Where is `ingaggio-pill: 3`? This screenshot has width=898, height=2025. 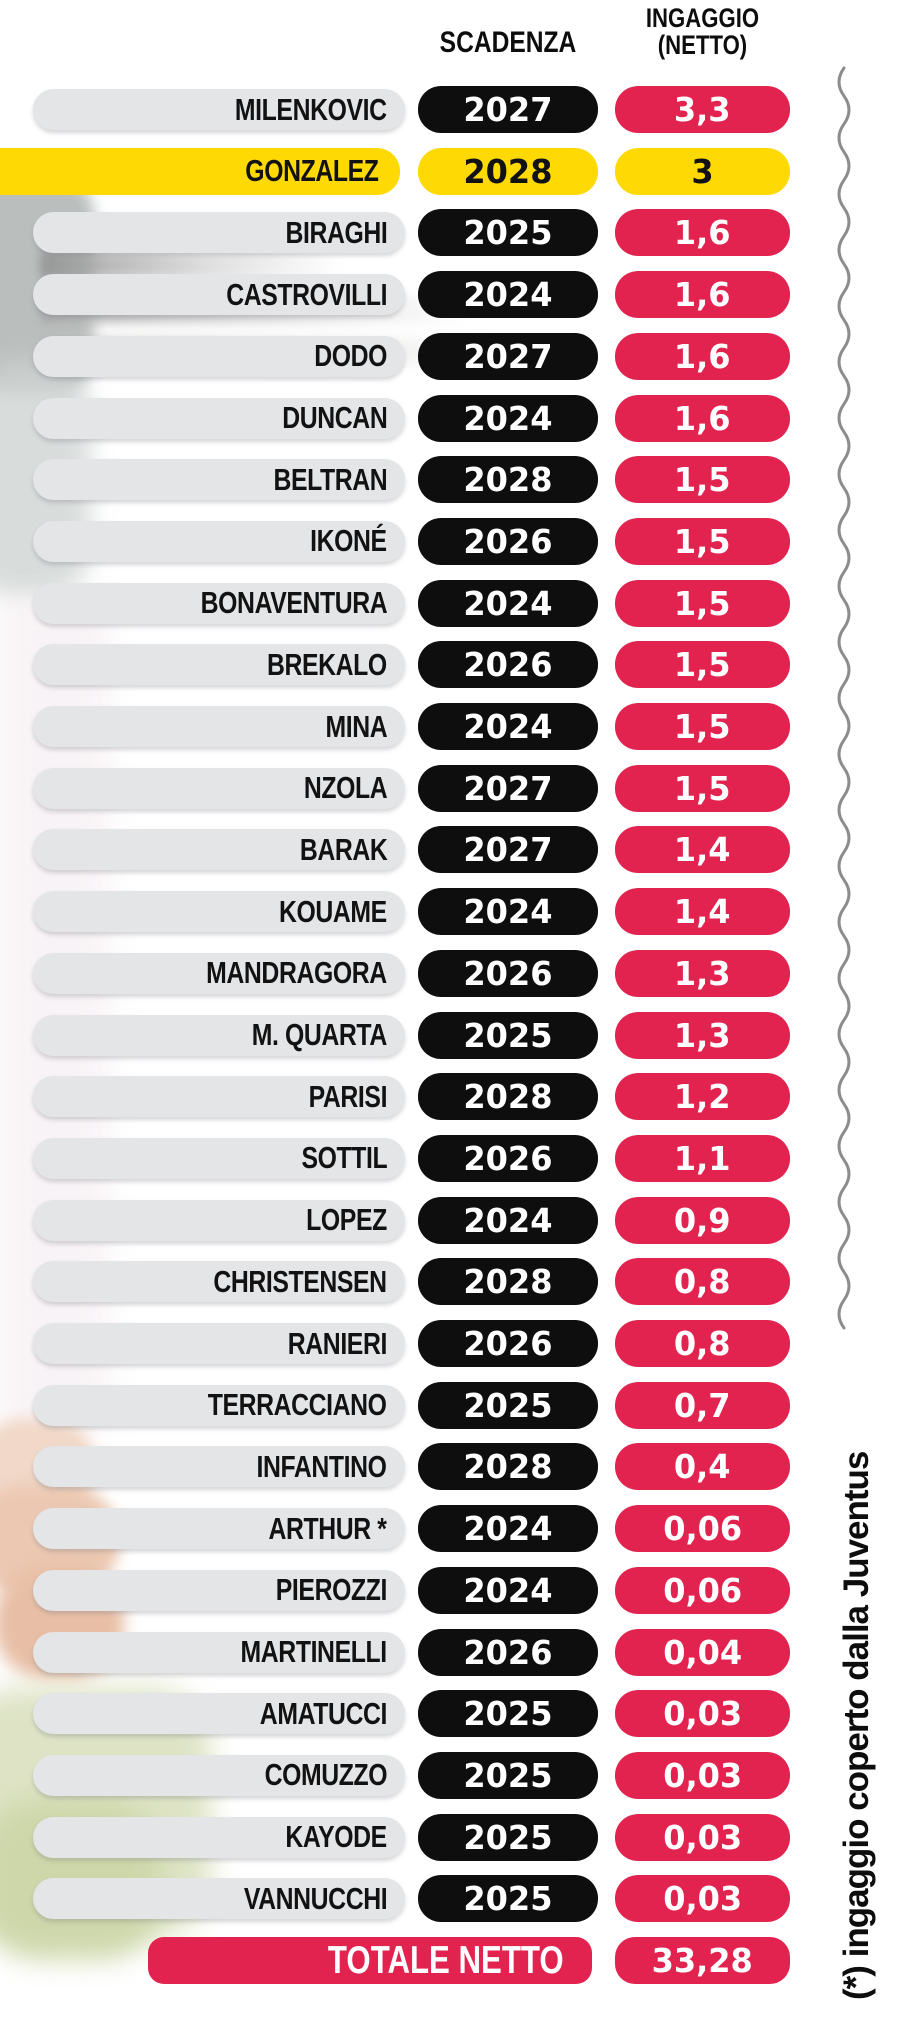
ingaggio-pill: 3 is located at coordinates (702, 171).